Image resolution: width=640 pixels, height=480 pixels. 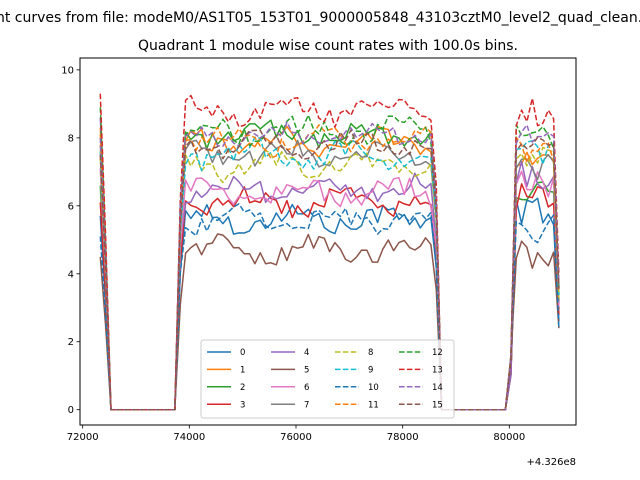 What do you see at coordinates (226, 371) in the screenshot?
I see `legend-entry: 1` at bounding box center [226, 371].